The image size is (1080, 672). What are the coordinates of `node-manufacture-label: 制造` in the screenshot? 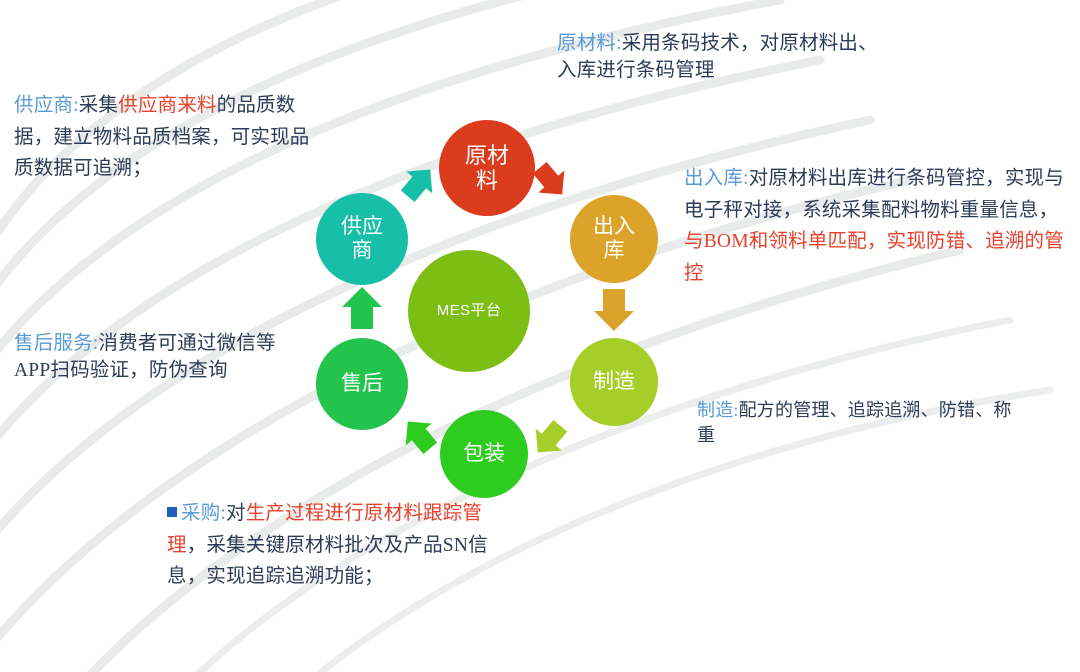 It's located at (614, 382).